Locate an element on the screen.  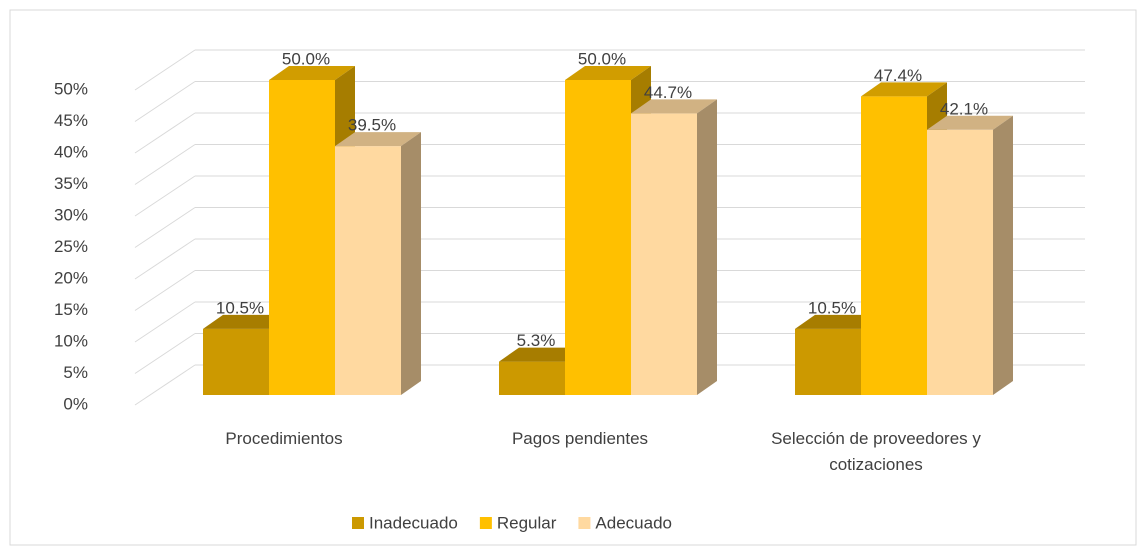
y-tick-label: 25% is located at coordinates (71, 246).